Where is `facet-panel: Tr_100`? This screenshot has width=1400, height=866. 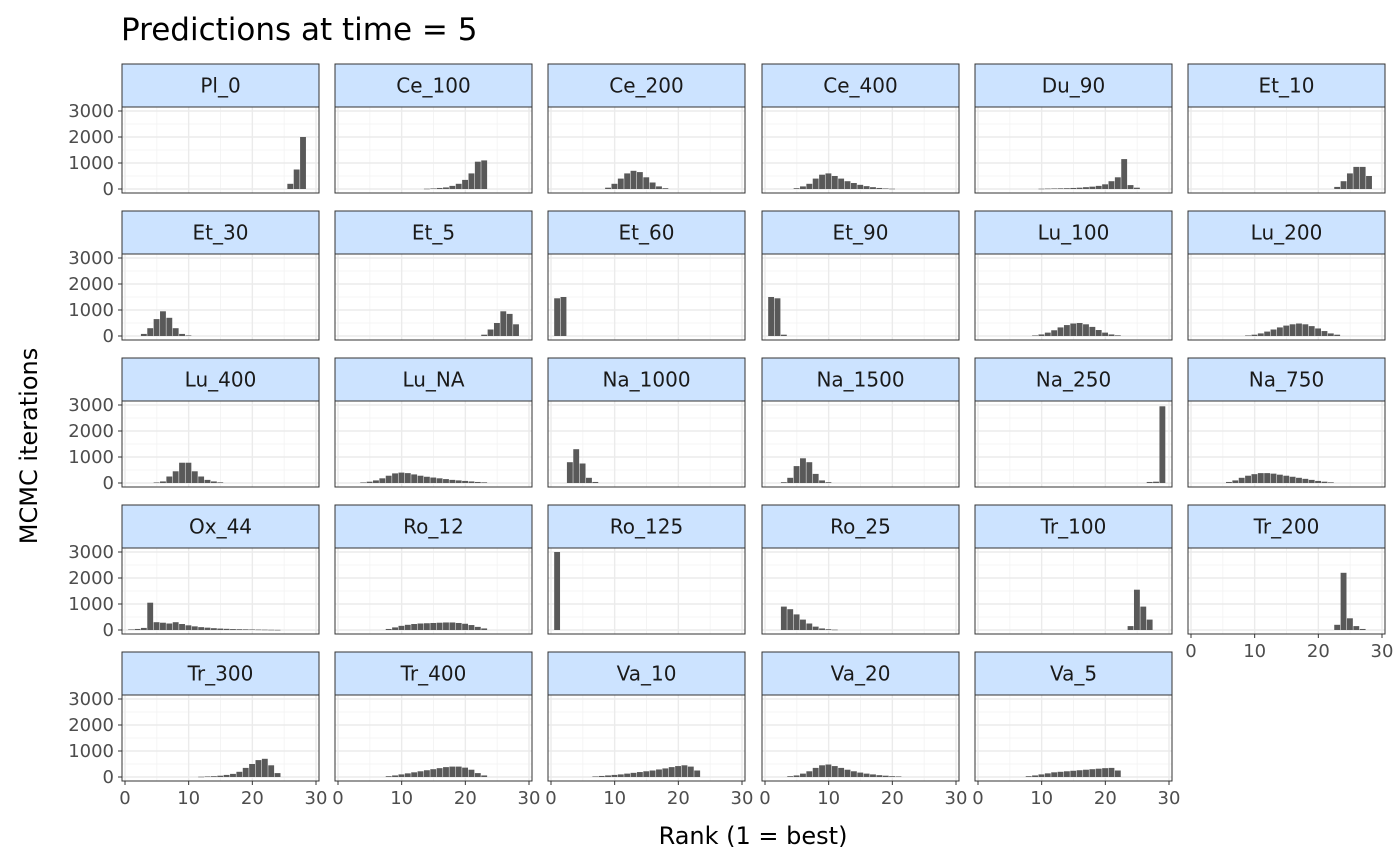
facet-panel: Tr_100 is located at coordinates (1073, 569).